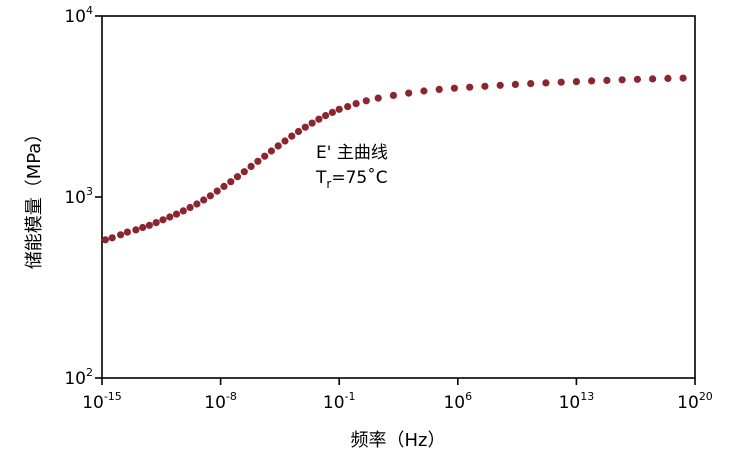 The width and height of the screenshot is (732, 454). What do you see at coordinates (397, 395) in the screenshot?
I see `x-axis-ticks: 10⁻¹⁵ 10⁻⁸ 10⁻¹ 10⁶ 10¹³ 10²⁰` at bounding box center [397, 395].